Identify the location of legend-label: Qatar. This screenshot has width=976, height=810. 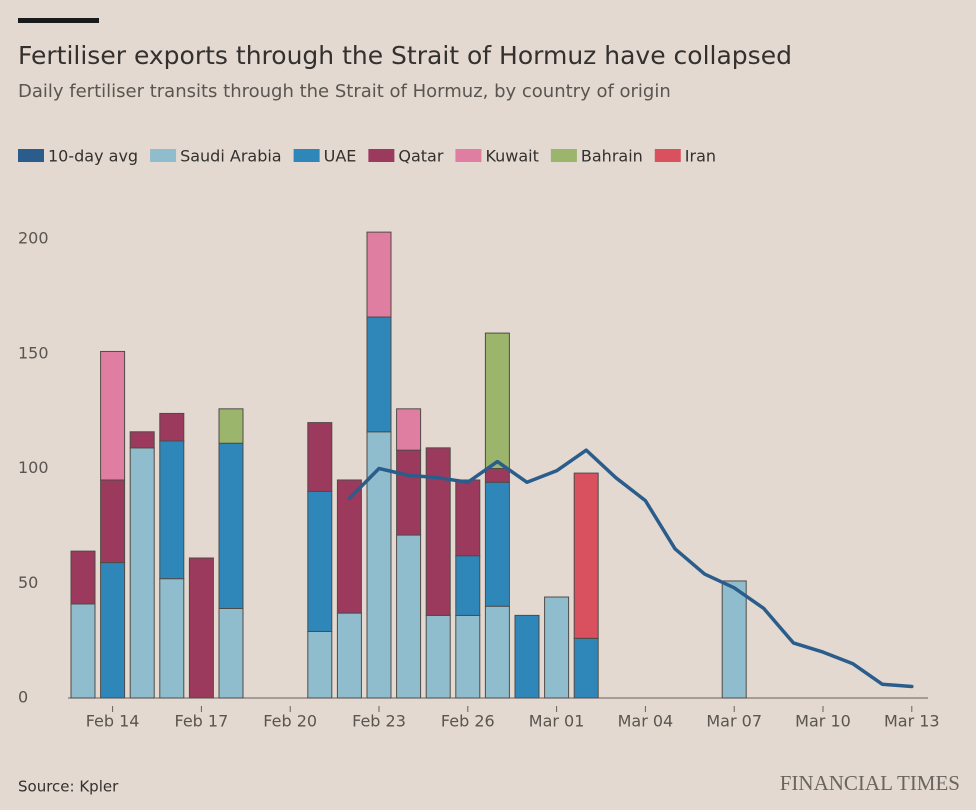
(420, 156).